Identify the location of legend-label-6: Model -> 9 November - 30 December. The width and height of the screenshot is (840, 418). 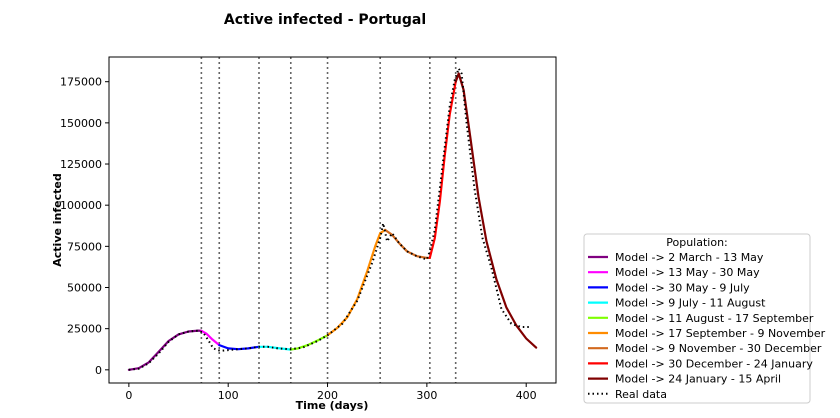
(718, 348).